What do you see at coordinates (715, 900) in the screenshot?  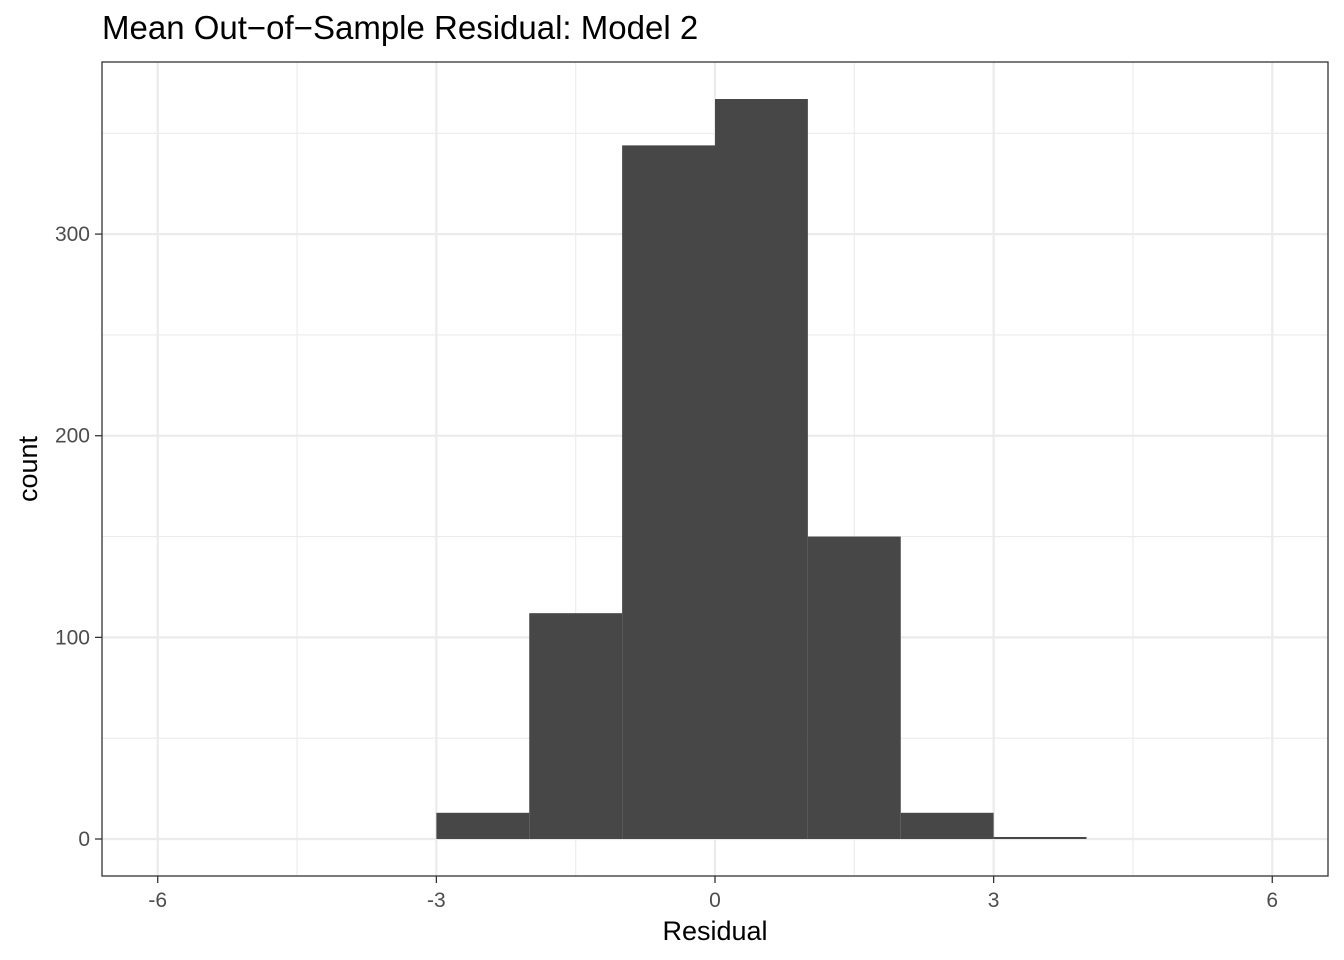 I see `x-tick-label: 0` at bounding box center [715, 900].